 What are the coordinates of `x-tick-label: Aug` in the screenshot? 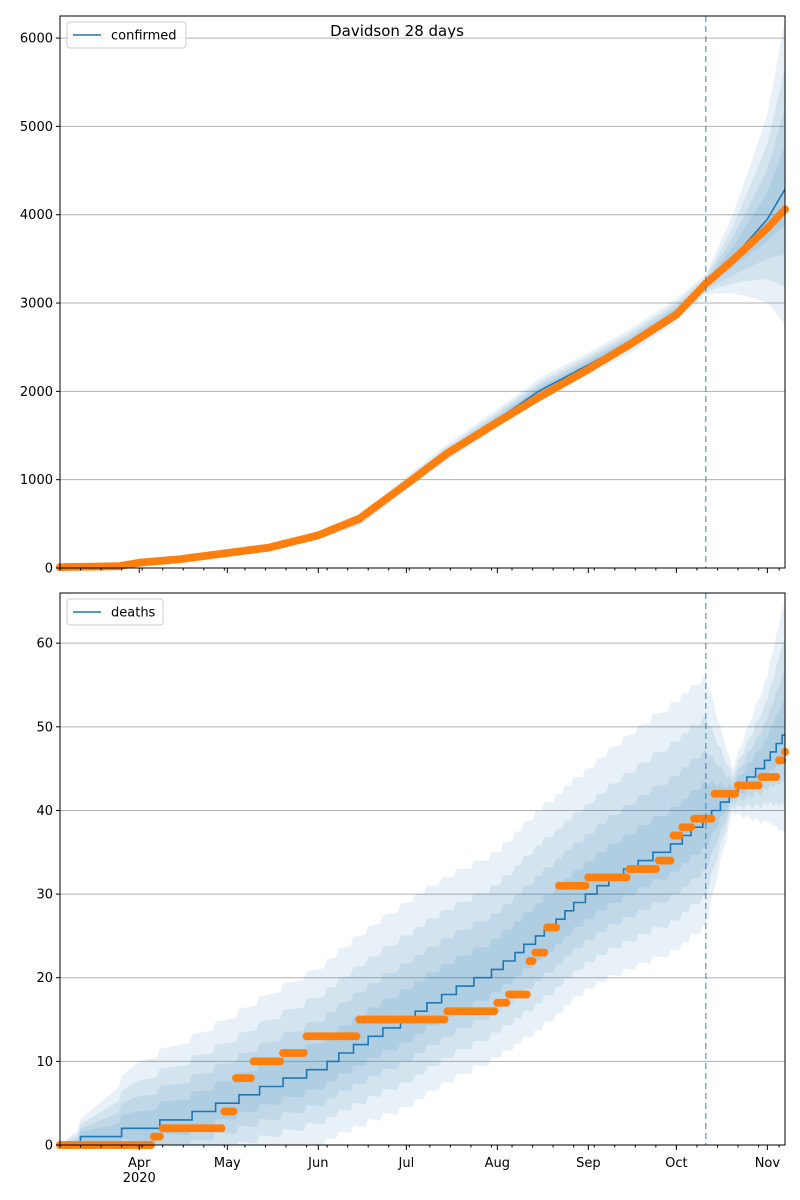 It's located at (497, 1163).